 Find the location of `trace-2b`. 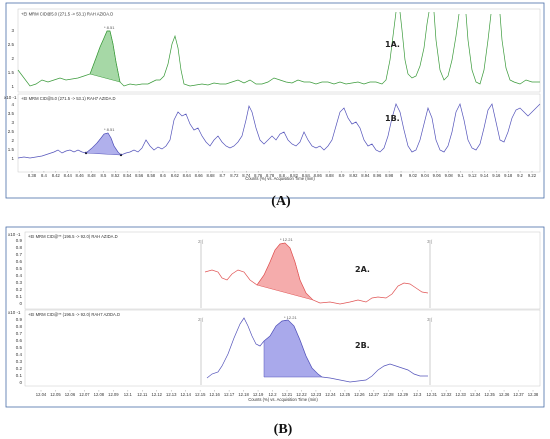

trace-2b is located at coordinates (317, 350).